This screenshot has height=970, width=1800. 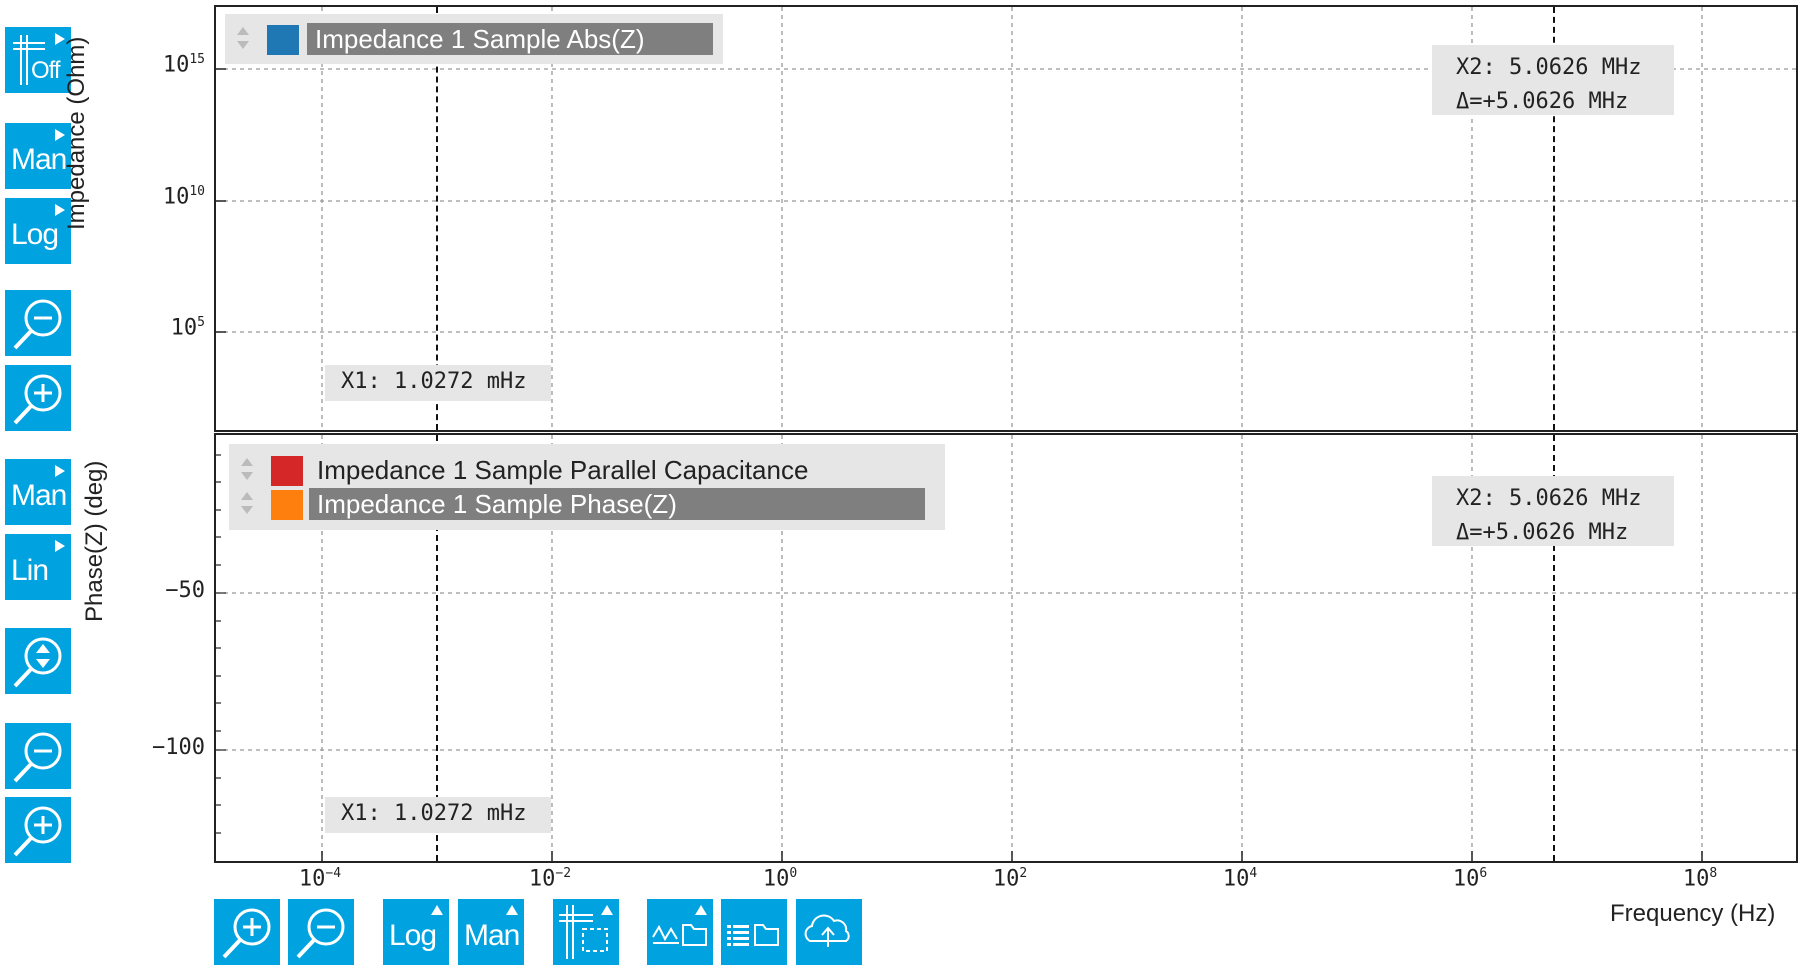 What do you see at coordinates (413, 935) in the screenshot?
I see `x-scale-label: Log` at bounding box center [413, 935].